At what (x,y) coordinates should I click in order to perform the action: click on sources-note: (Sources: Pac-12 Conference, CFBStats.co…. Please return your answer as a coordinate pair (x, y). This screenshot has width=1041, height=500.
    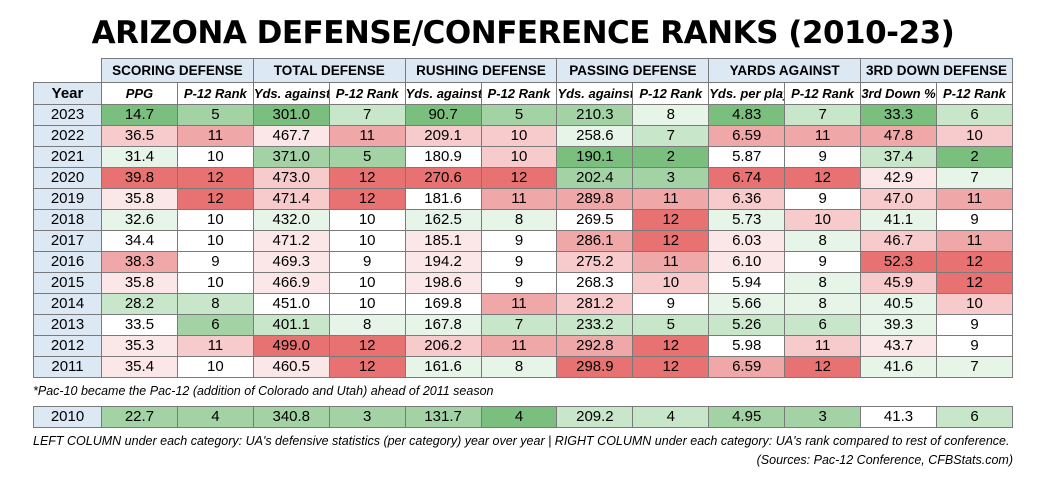
    Looking at the image, I should click on (884, 460).